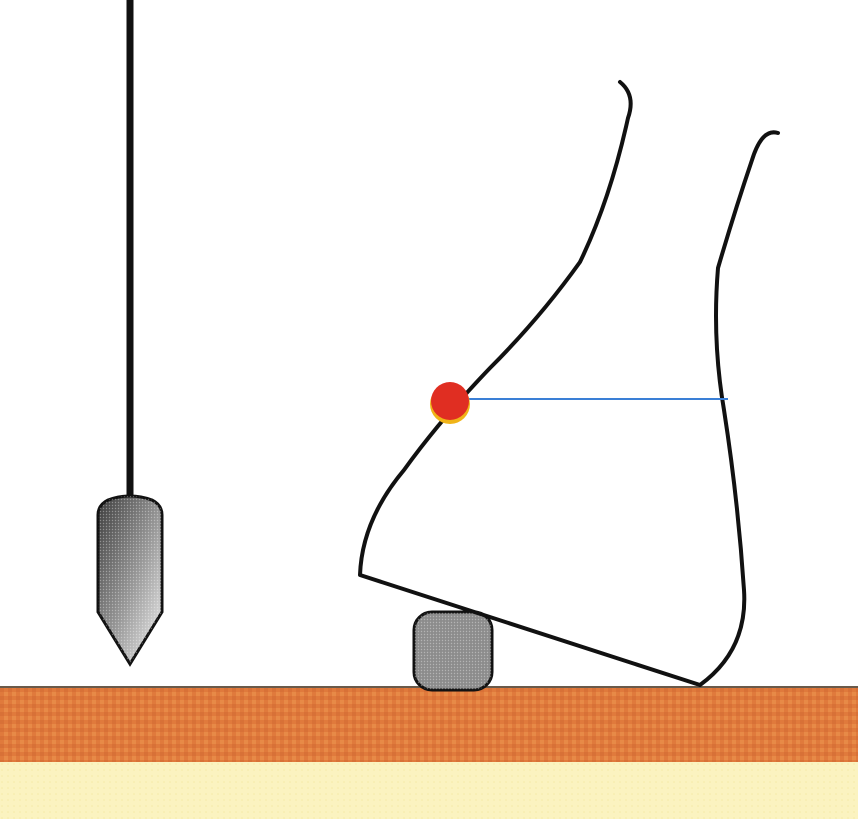 The height and width of the screenshot is (819, 858). Describe the element at coordinates (130, 580) in the screenshot. I see `plumb-bob` at that location.